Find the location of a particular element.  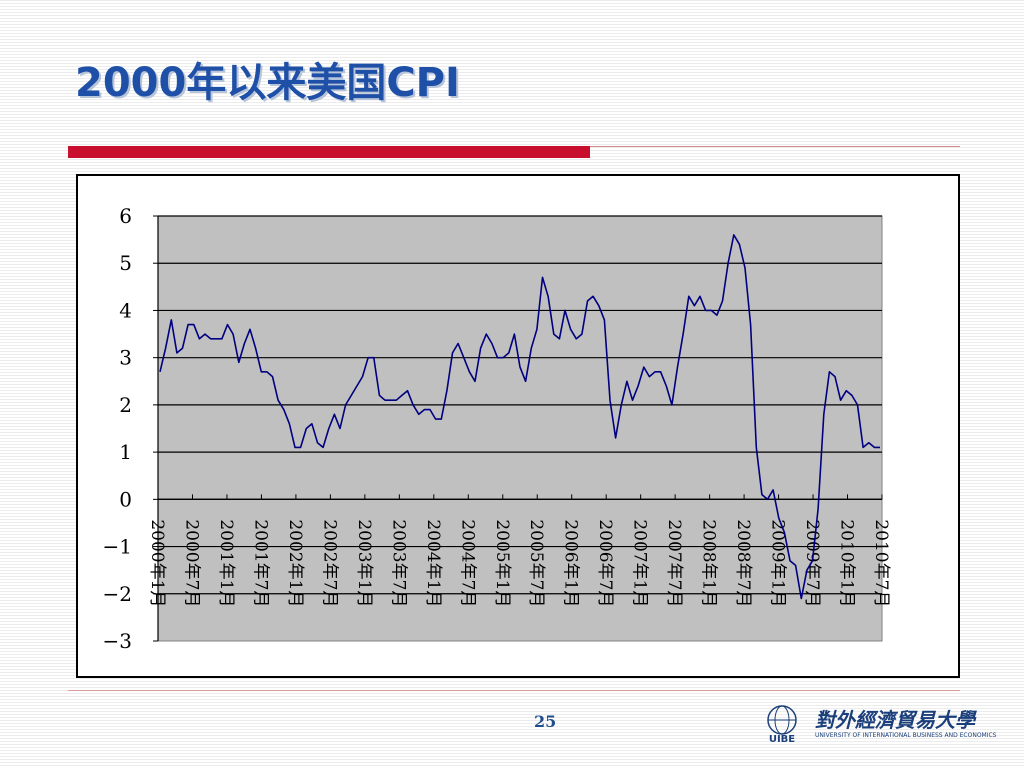

y-tick-label: 0 is located at coordinates (125, 499).